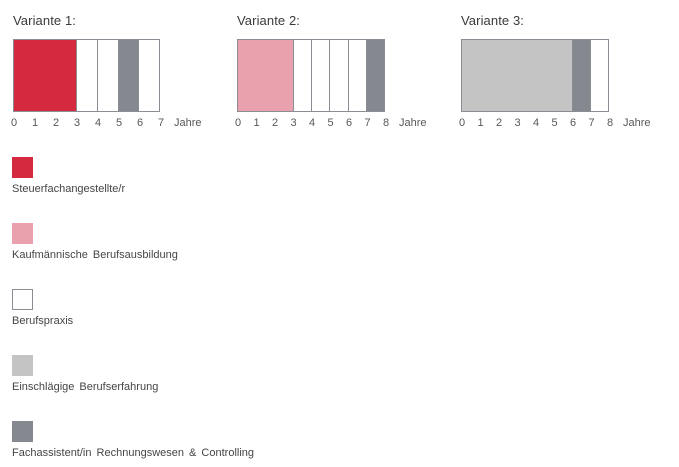 Image resolution: width=679 pixels, height=467 pixels. I want to click on legend-item: Steuerfachangestellte/r, so click(182, 176).